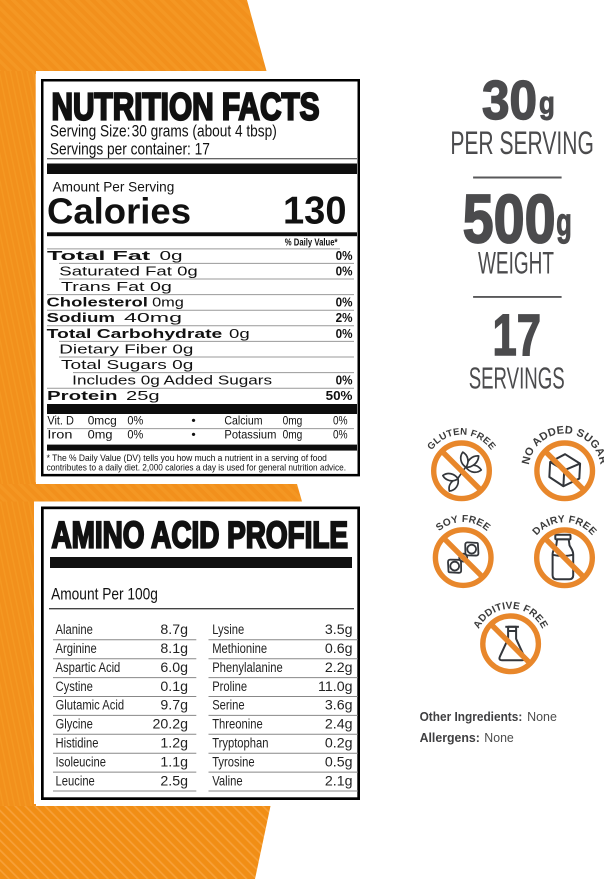 This screenshot has width=604, height=884. Describe the element at coordinates (174, 744) in the screenshot. I see `svg-text: 1.2g` at that location.